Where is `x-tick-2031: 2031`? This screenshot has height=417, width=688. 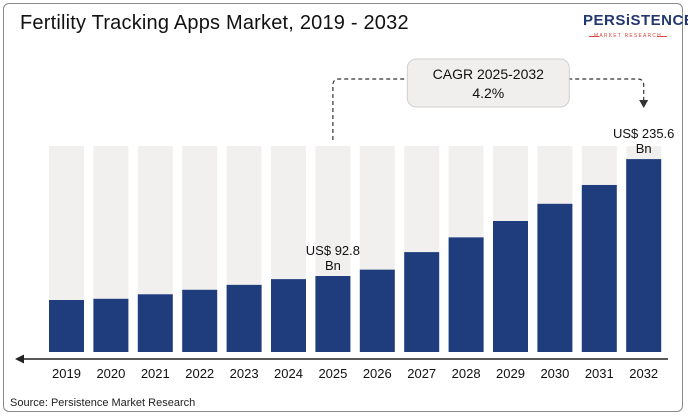 x-tick-2031: 2031 is located at coordinates (599, 373).